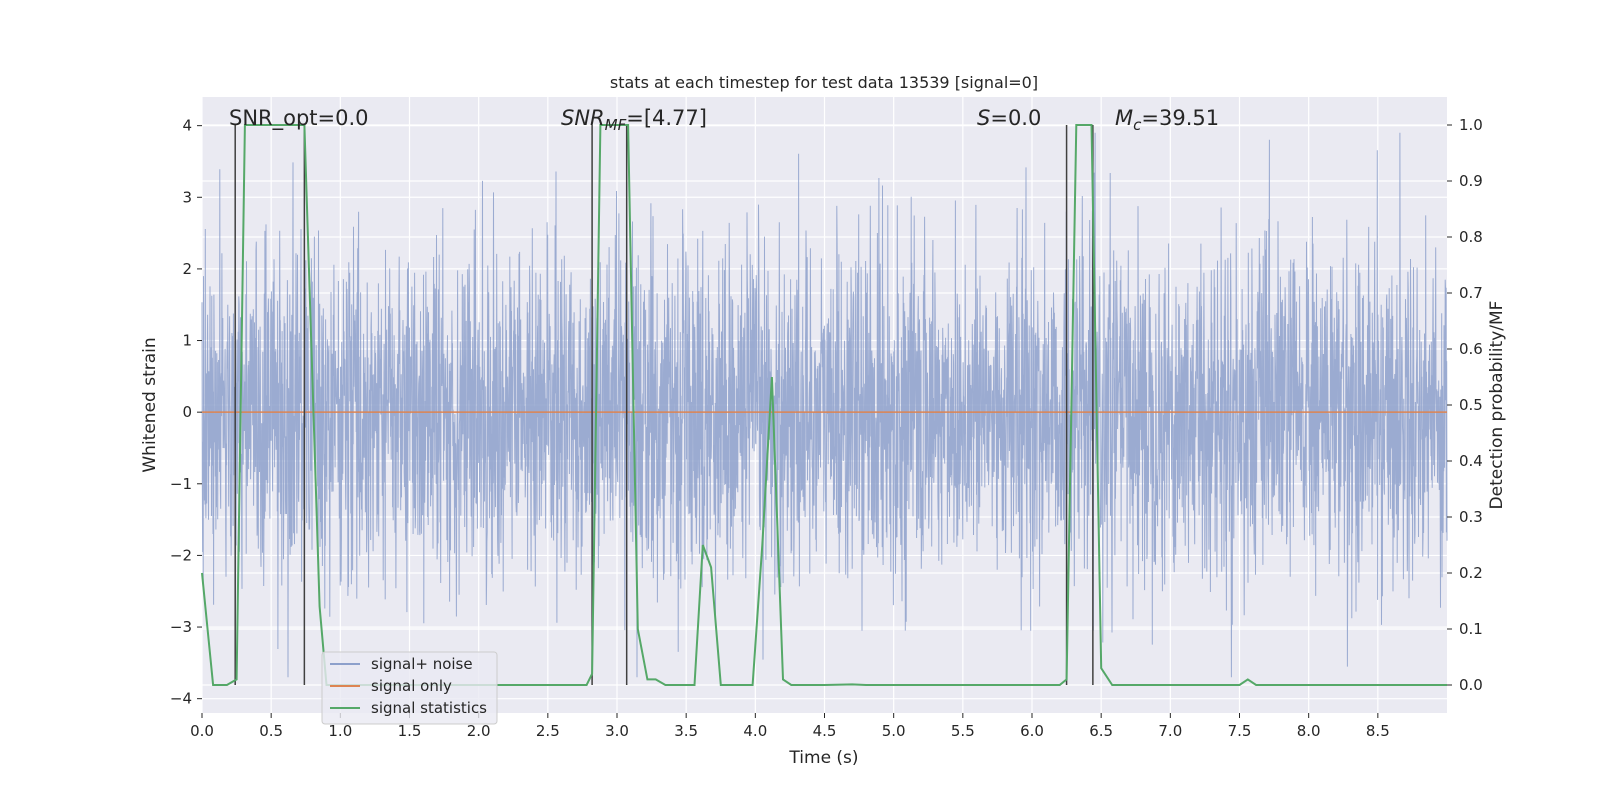 This screenshot has height=800, width=1600. Describe the element at coordinates (181, 627) in the screenshot. I see `y-tick-label-left: −3` at that location.